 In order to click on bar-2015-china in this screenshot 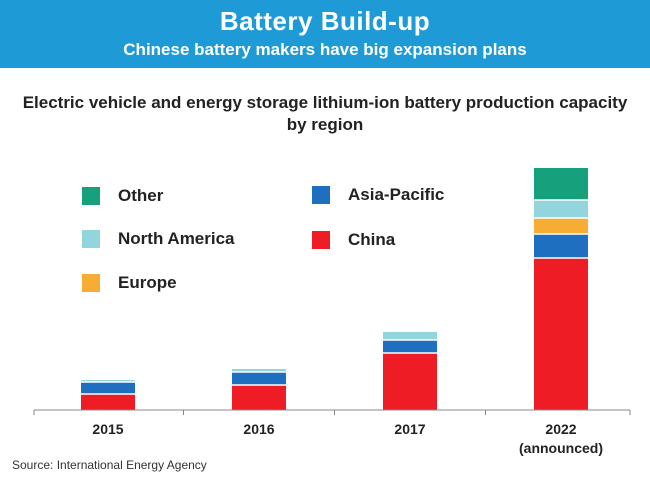, I will do `click(108, 402)`.